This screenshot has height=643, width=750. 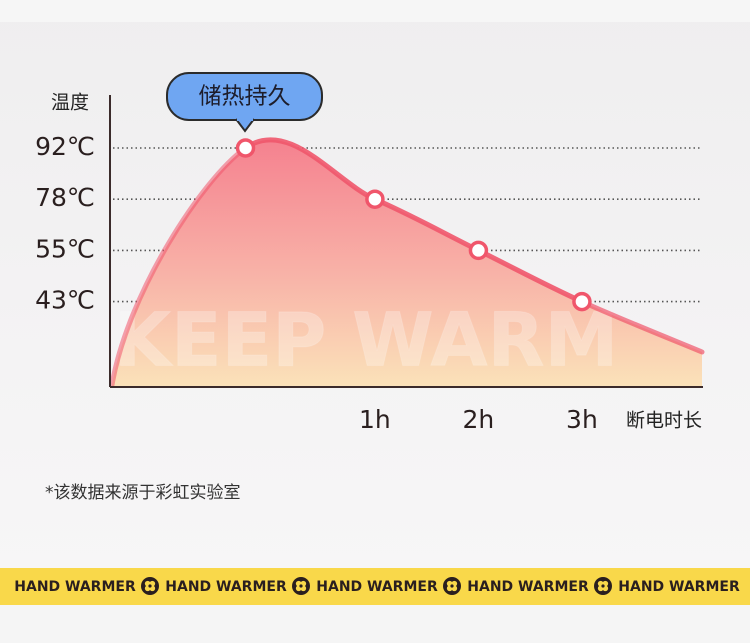 What do you see at coordinates (414, 221) in the screenshot?
I see `line` at bounding box center [414, 221].